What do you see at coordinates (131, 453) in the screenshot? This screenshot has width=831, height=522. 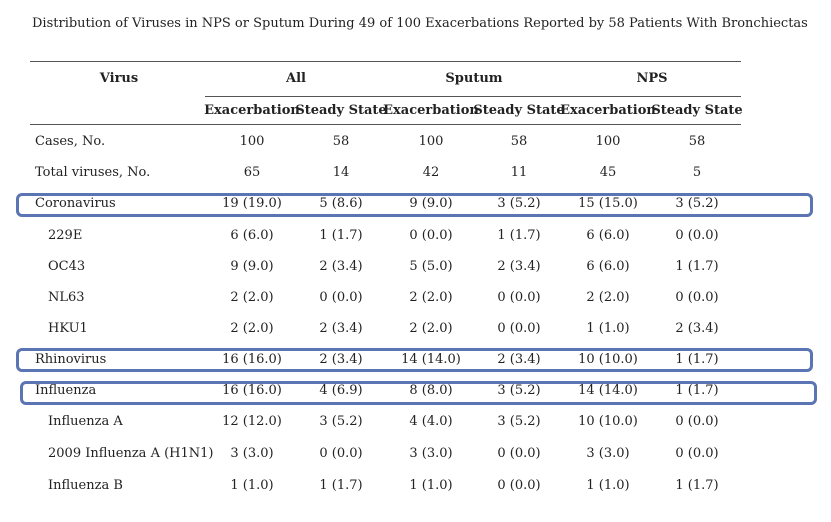 I see `row-label: 2009 Influenza A (H1N1)` at bounding box center [131, 453].